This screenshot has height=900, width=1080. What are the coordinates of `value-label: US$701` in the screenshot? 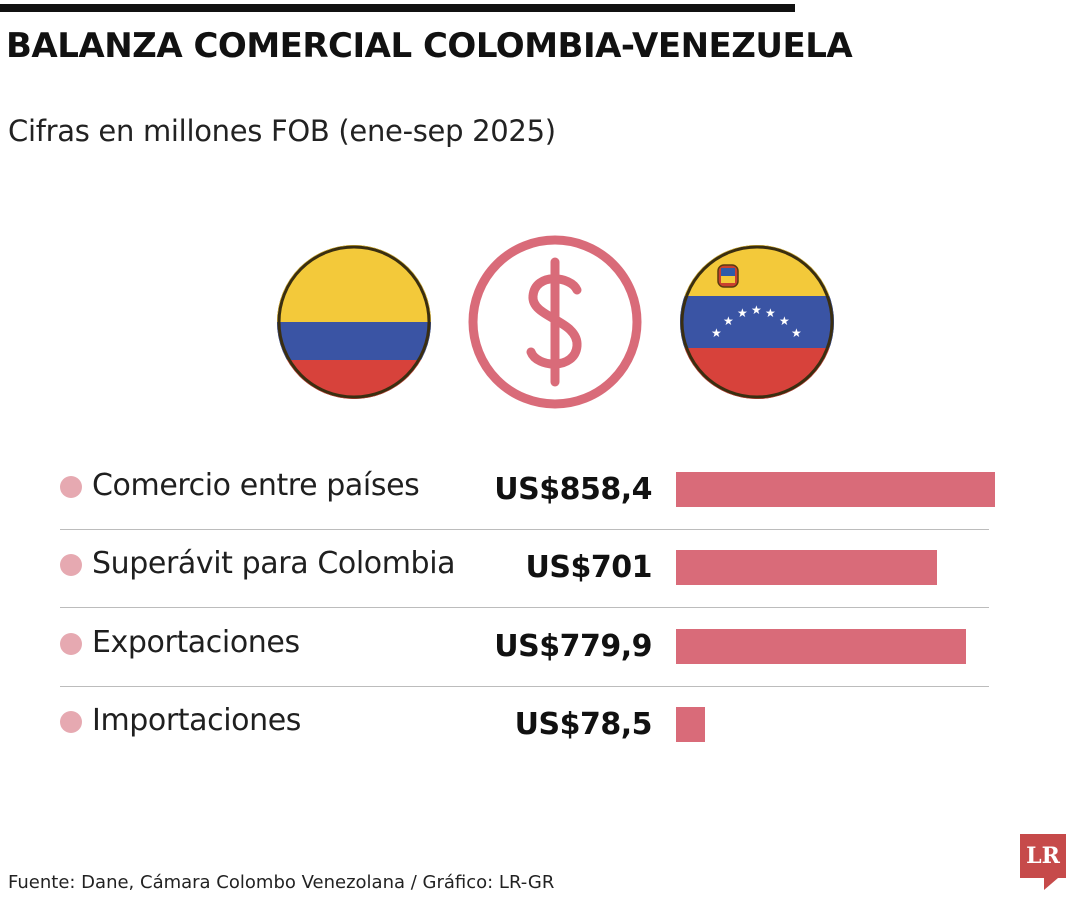 It's located at (589, 567).